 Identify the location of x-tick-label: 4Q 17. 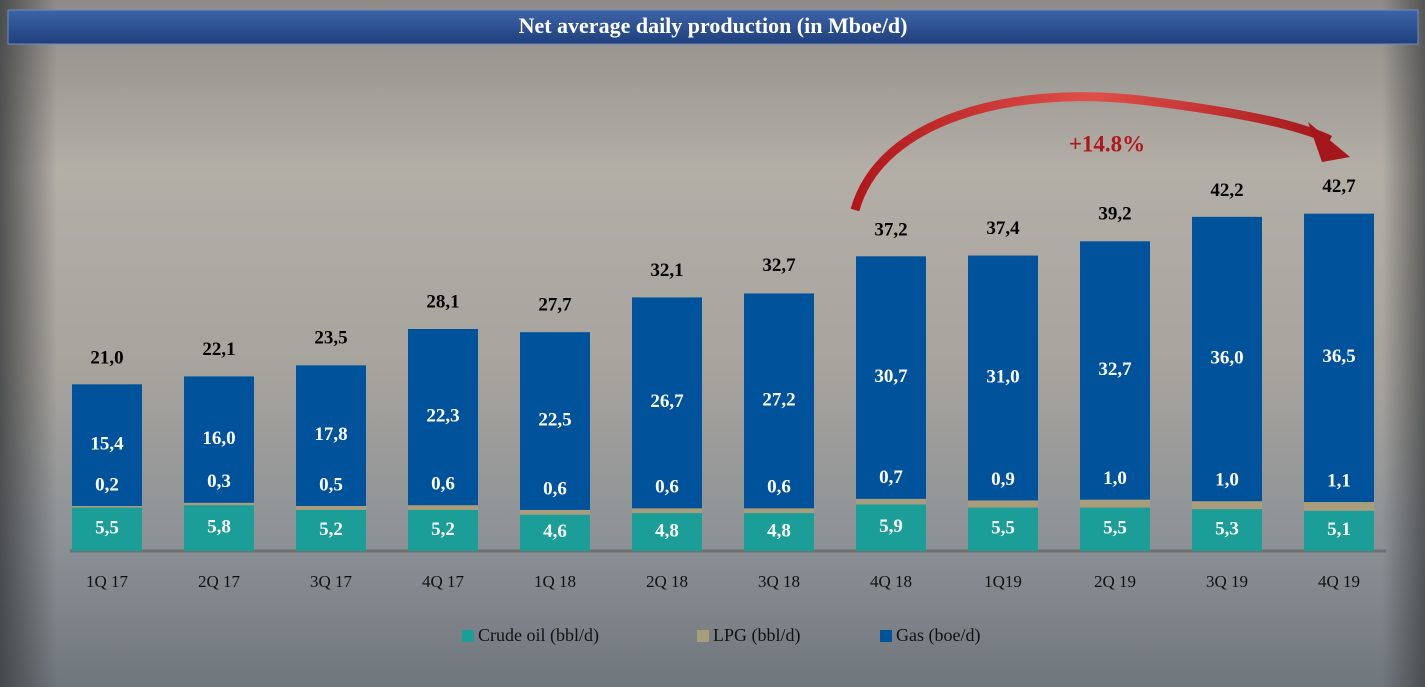
(443, 581).